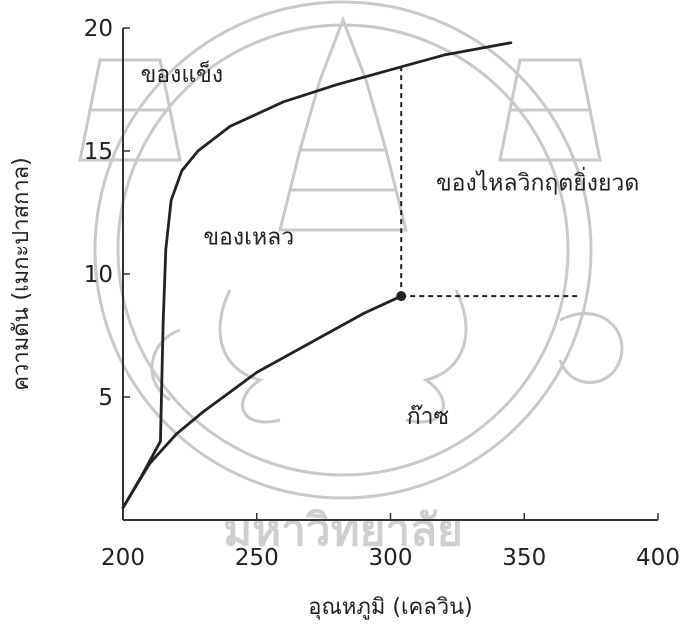 The width and height of the screenshot is (687, 634). What do you see at coordinates (123, 558) in the screenshot?
I see `x-tick-label: 200` at bounding box center [123, 558].